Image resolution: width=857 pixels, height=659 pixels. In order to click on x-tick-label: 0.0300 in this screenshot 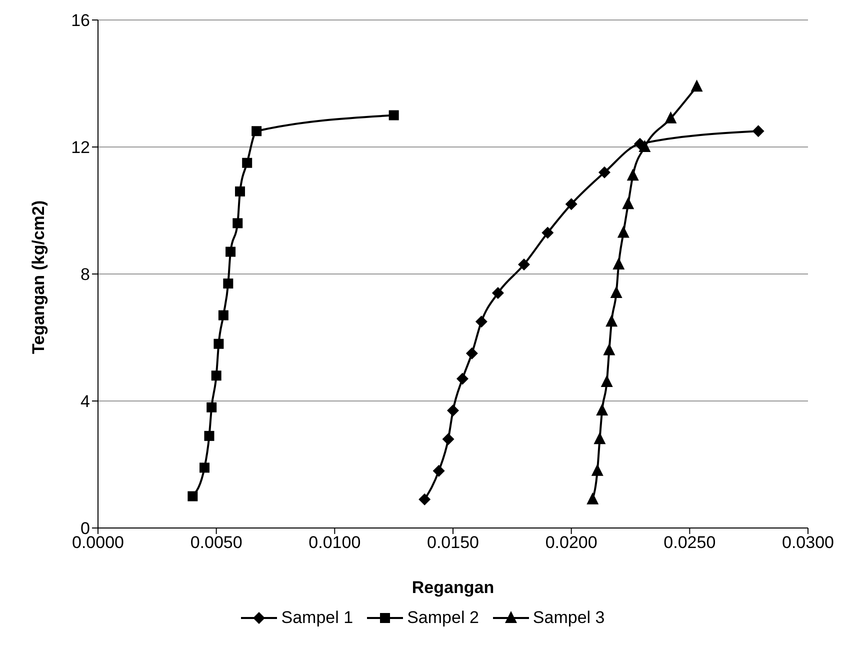, I will do `click(808, 542)`.